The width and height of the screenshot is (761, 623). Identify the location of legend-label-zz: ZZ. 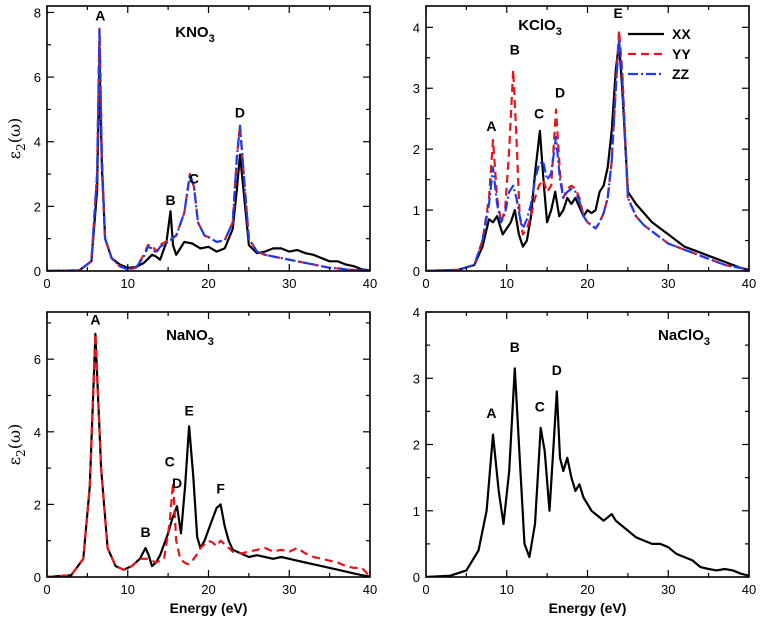
(681, 74).